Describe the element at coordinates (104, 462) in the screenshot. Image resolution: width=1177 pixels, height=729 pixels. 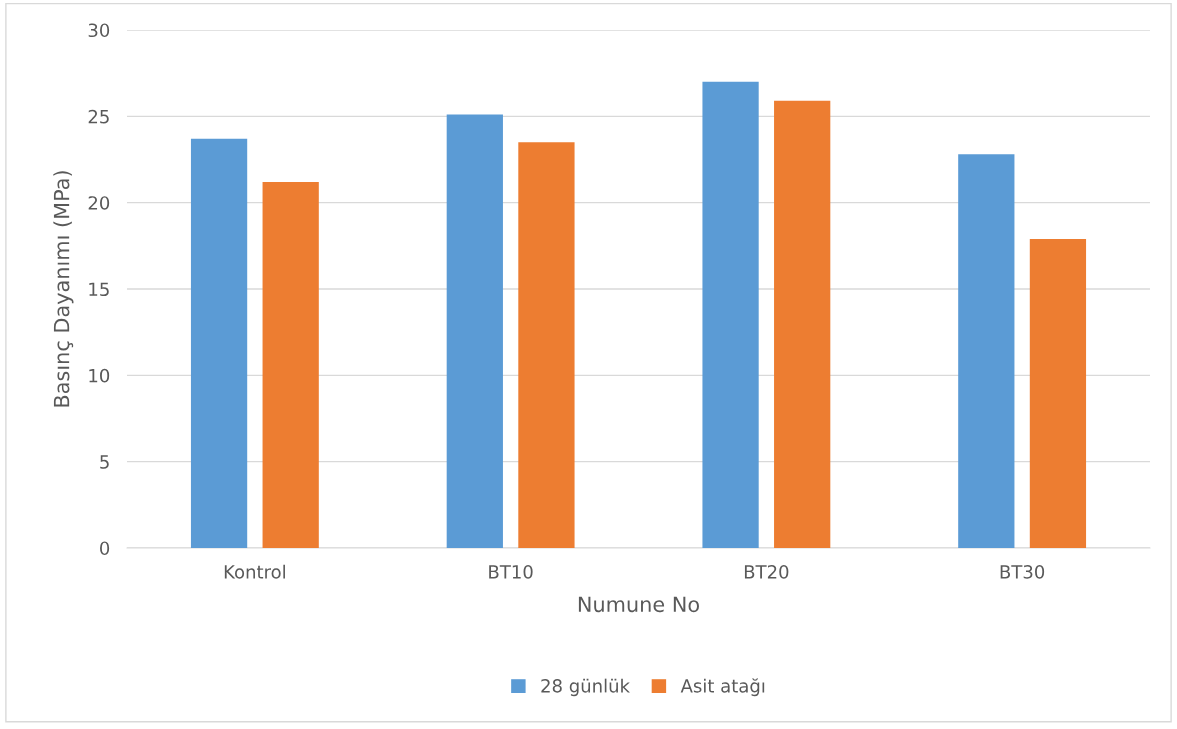
I see `y-tick-label: 5` at that location.